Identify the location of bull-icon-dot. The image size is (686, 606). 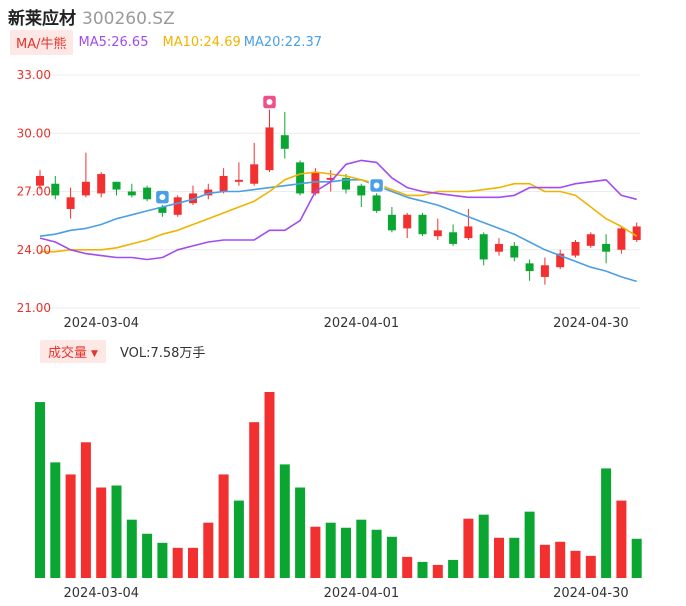
(269, 102).